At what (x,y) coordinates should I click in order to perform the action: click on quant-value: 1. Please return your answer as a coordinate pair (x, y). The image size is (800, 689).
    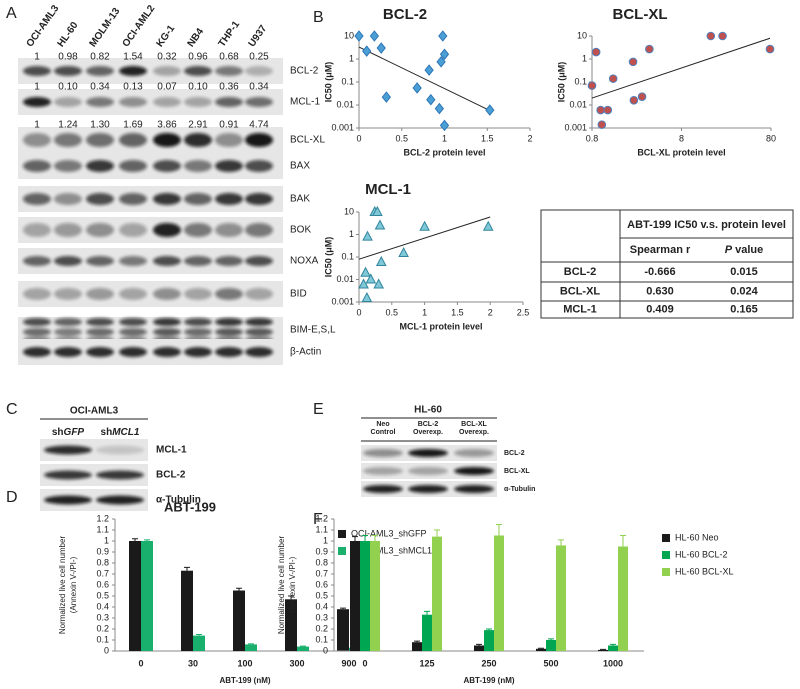
    Looking at the image, I should click on (37, 57).